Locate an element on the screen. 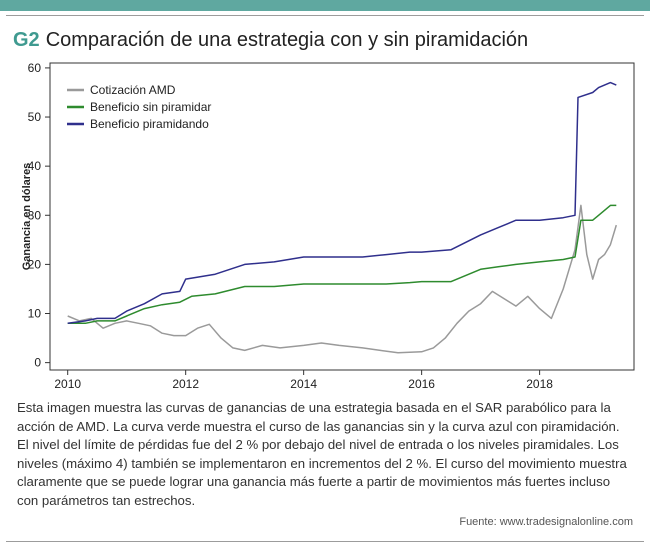 The width and height of the screenshot is (650, 552). header-accent-bar is located at coordinates (325, 5).